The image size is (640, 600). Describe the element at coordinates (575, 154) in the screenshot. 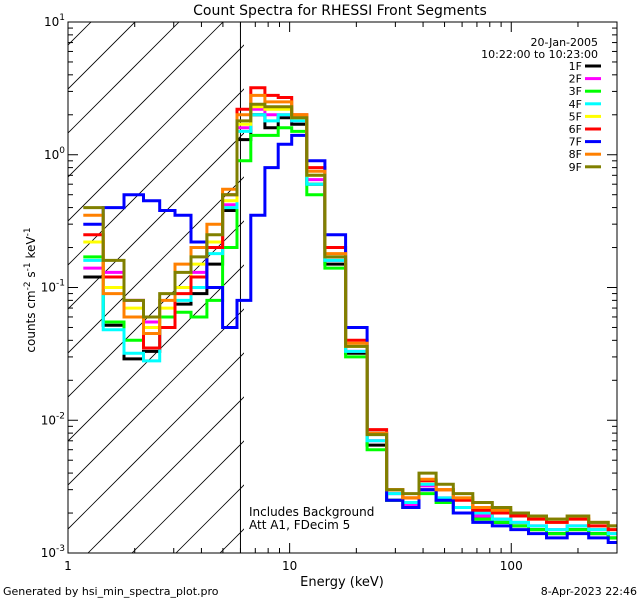

I see `legend-label-8F: 8F` at that location.